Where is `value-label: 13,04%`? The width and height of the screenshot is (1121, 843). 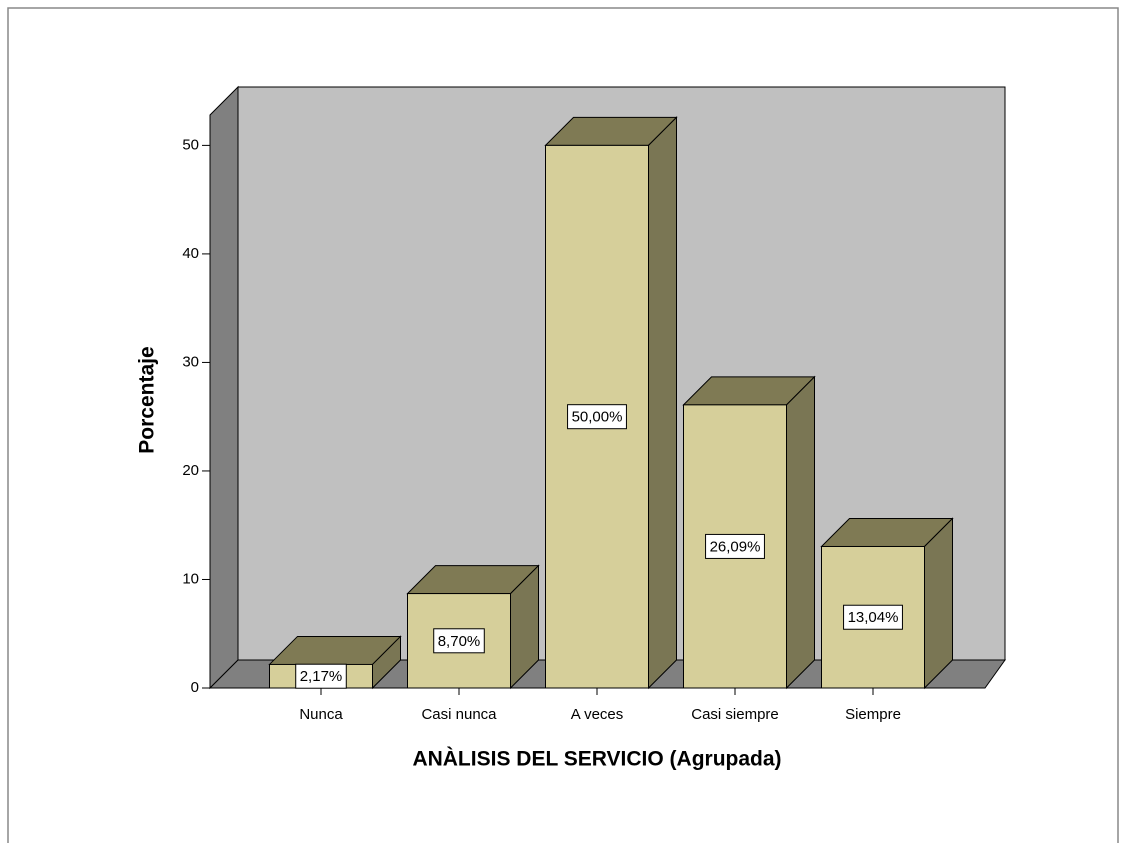
value-label: 13,04% is located at coordinates (873, 617).